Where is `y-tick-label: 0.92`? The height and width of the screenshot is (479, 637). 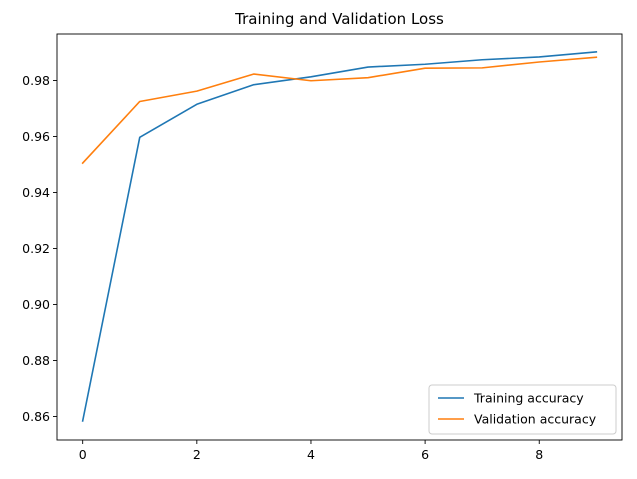 y-tick-label: 0.92 is located at coordinates (36, 248).